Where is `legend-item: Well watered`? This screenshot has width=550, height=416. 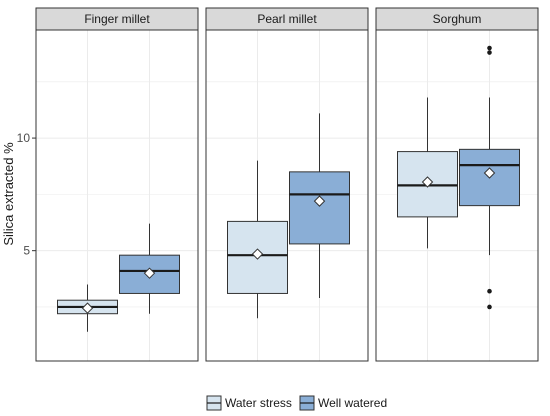
legend-item: Well watered is located at coordinates (343, 403).